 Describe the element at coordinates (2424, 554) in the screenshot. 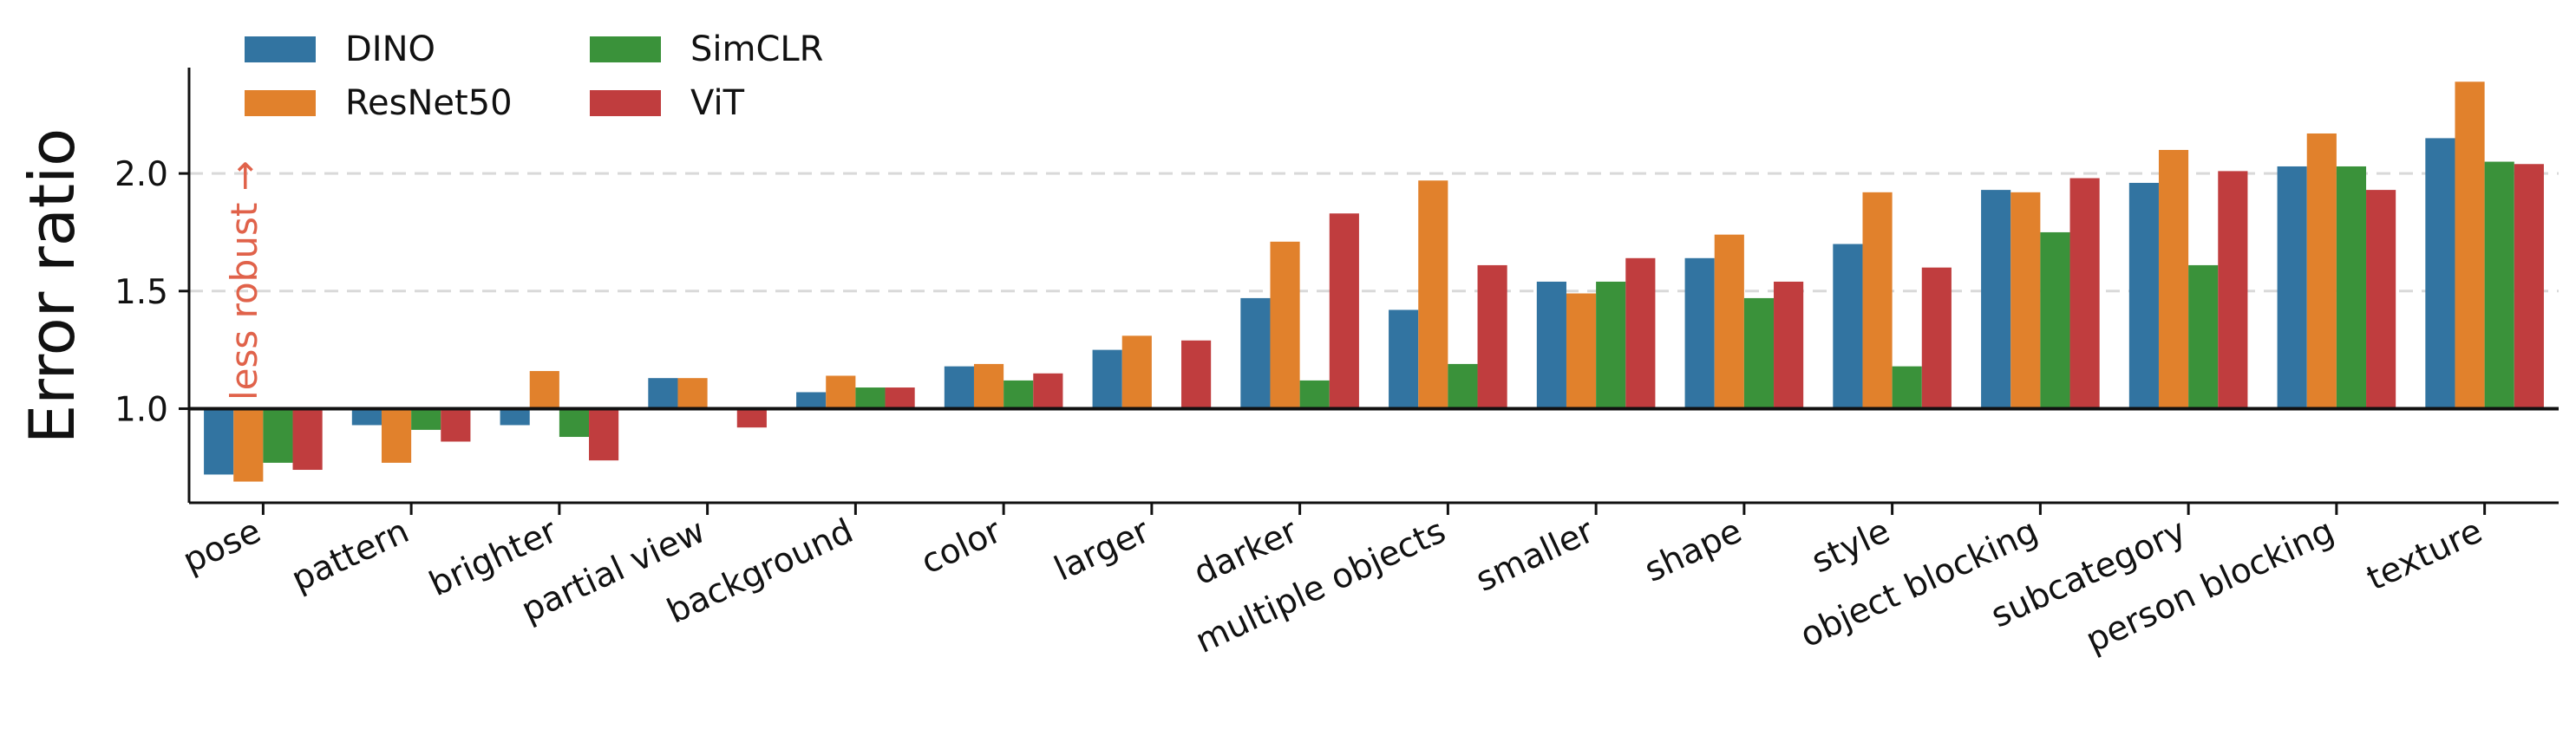

I see `x-tick-label: texture` at that location.